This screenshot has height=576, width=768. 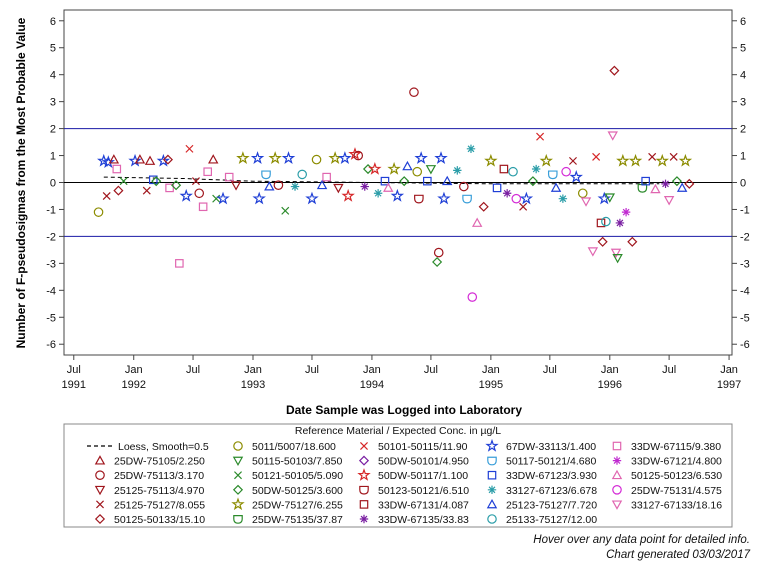 I want to click on legend-entry-label: 25125-75113/4.970, so click(x=159, y=491).